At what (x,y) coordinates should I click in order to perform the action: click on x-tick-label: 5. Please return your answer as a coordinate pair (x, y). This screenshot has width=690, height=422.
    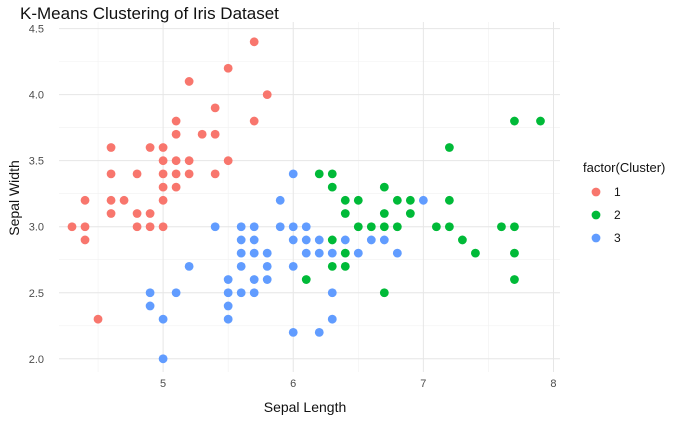
    Looking at the image, I should click on (163, 384).